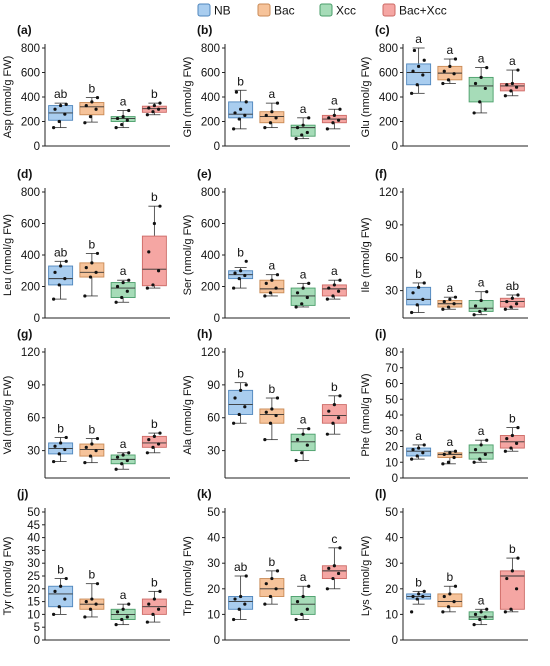  Describe the element at coordinates (388, 98) in the screenshot. I see `y-tick-label: 400` at that location.